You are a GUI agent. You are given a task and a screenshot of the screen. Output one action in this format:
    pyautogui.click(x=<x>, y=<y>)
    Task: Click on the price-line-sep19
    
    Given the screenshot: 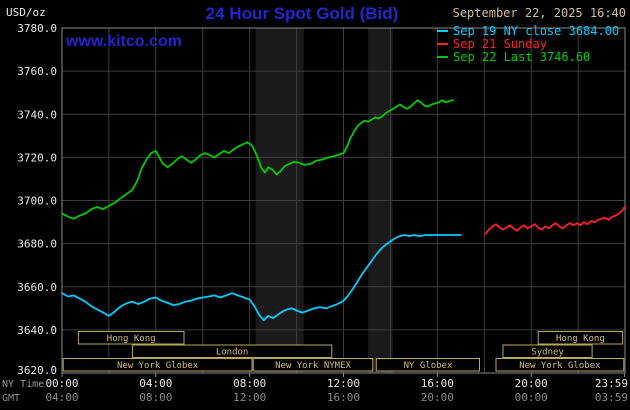 What is the action you would take?
    pyautogui.click(x=261, y=278)
    